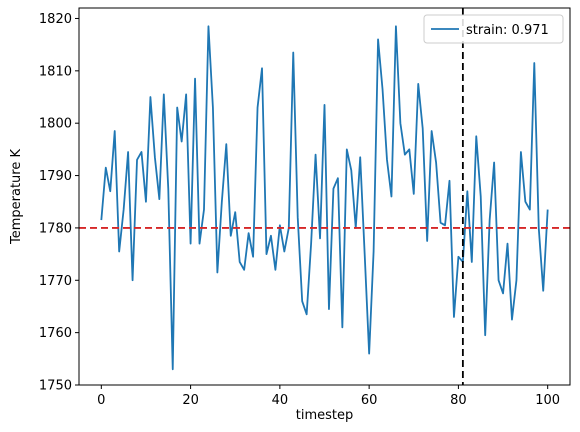 This screenshot has height=432, width=580. Describe the element at coordinates (55, 228) in the screenshot. I see `y-tick-label: 1780` at that location.